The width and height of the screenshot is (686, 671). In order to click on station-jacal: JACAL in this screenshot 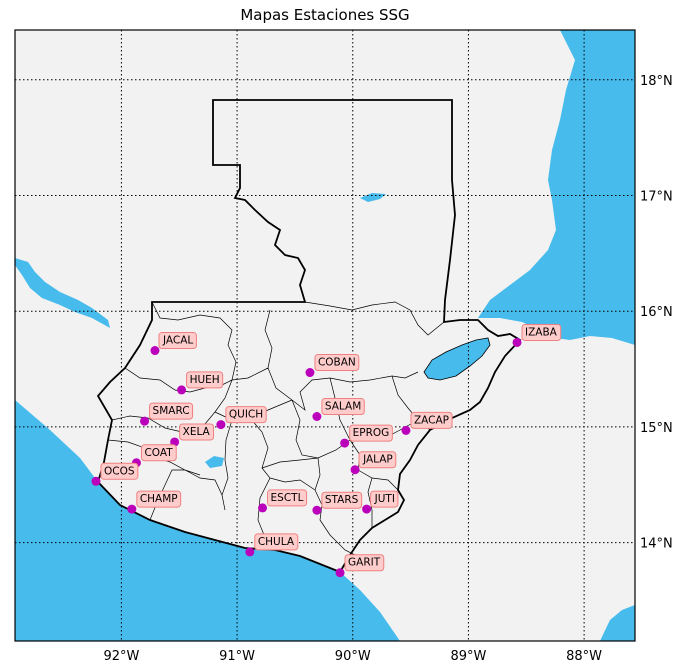, I will do `click(173, 344)`.